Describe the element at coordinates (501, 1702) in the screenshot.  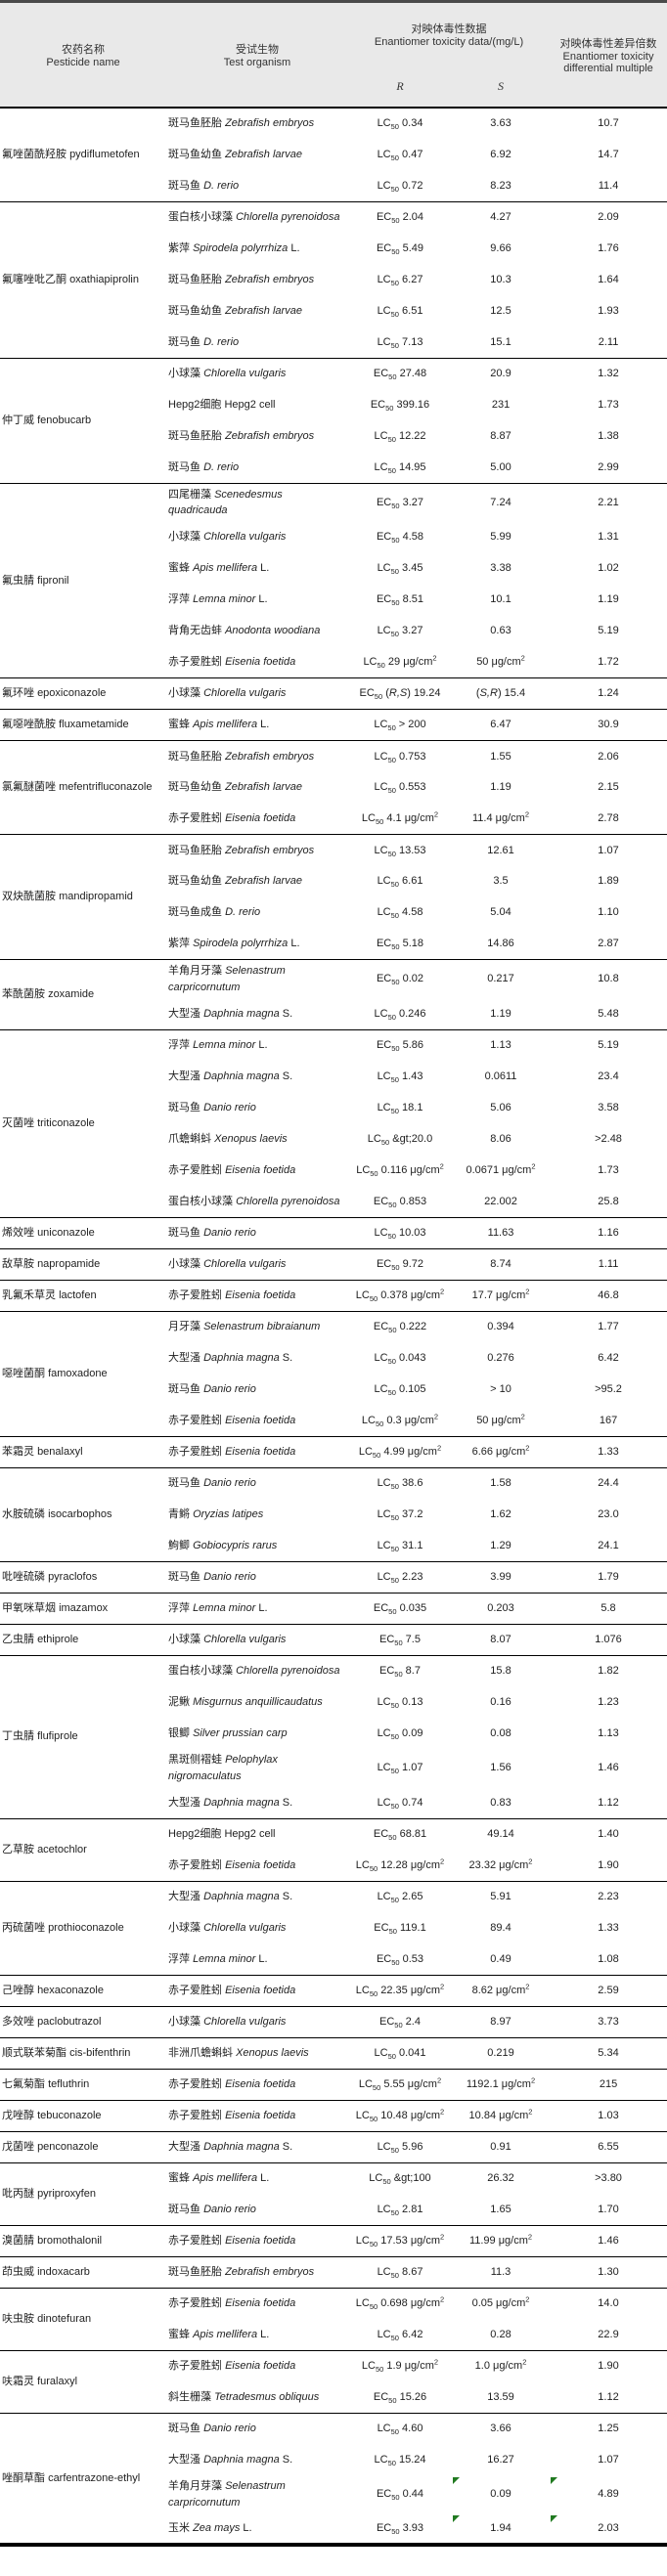
I see `s-value-cell: 0.16` at that location.